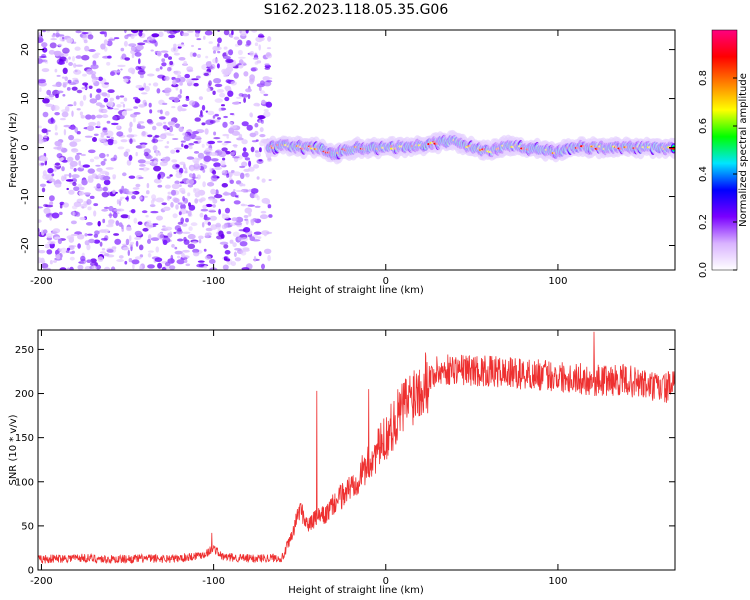  What do you see at coordinates (24, 482) in the screenshot?
I see `y-tick-label: 100` at bounding box center [24, 482].